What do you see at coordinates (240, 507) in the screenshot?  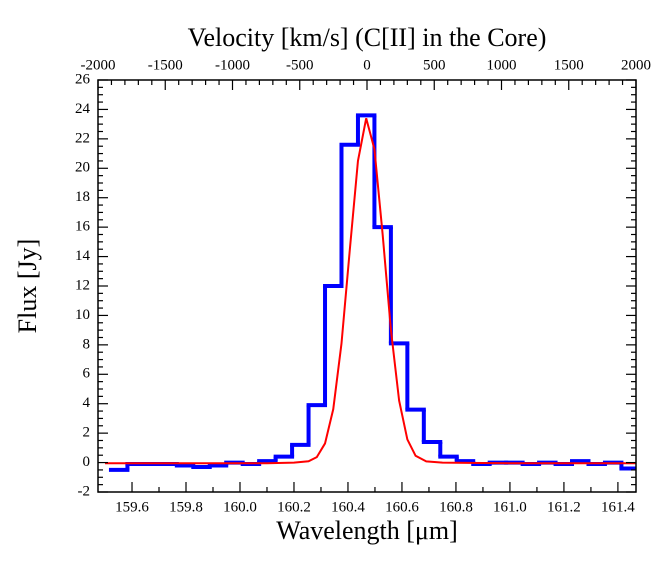 I see `x-tick-label: 160.0` at bounding box center [240, 507].